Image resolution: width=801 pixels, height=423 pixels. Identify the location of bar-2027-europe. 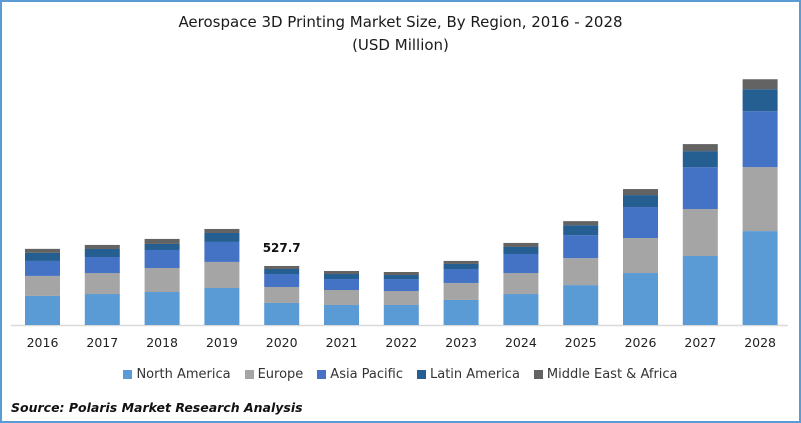
(700, 233).